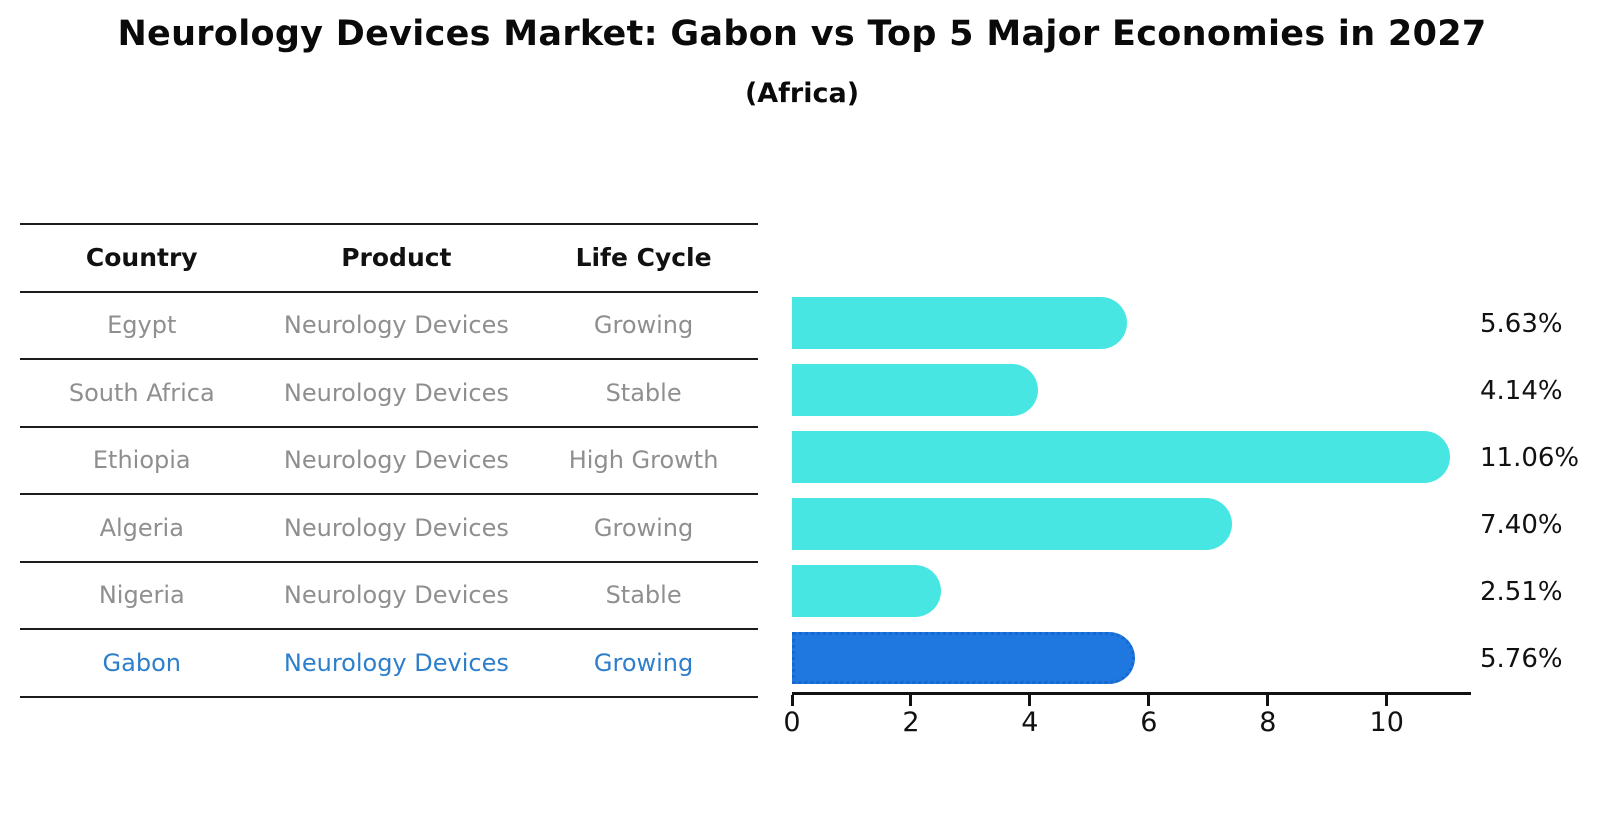 Image resolution: width=1604 pixels, height=823 pixels. I want to click on x-tick-label: 6, so click(1149, 722).